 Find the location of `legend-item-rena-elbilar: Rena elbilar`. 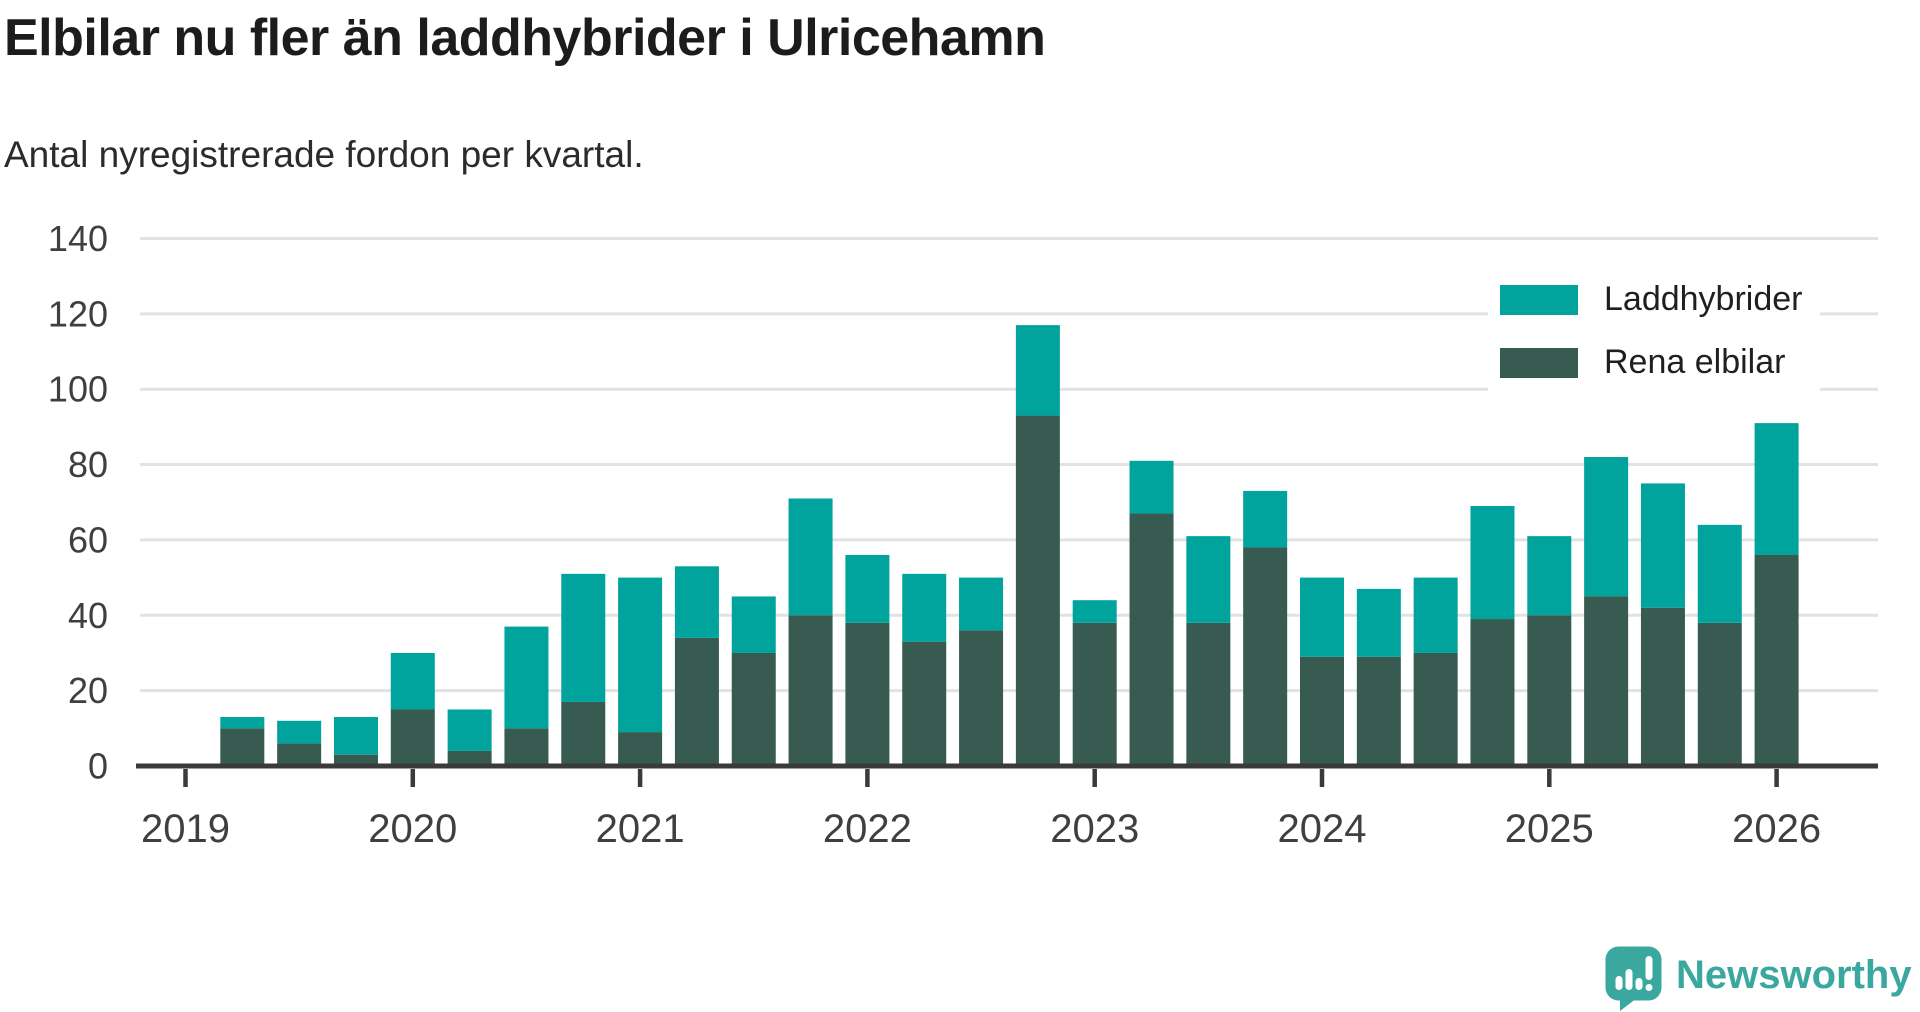

legend-item-rena-elbilar: Rena elbilar is located at coordinates (1651, 362).